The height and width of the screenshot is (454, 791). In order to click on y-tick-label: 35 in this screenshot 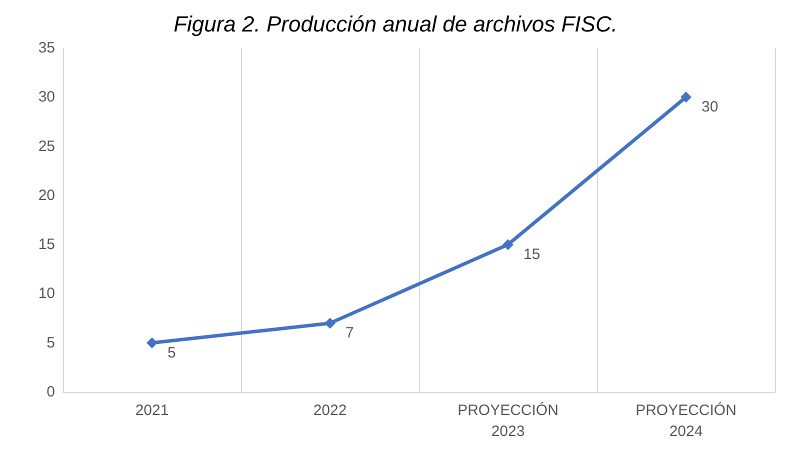, I will do `click(46, 48)`.